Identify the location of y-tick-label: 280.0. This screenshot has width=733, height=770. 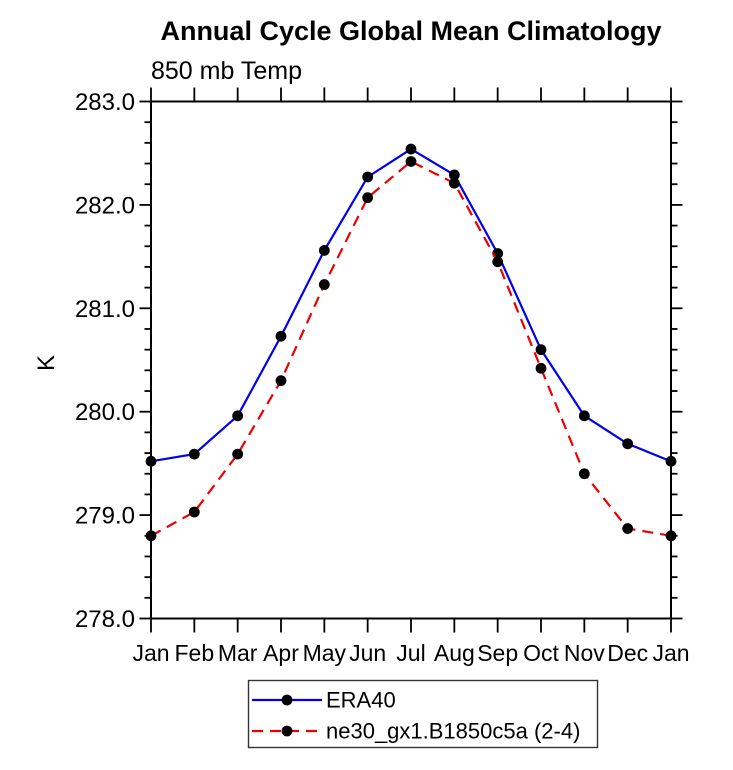
(105, 412).